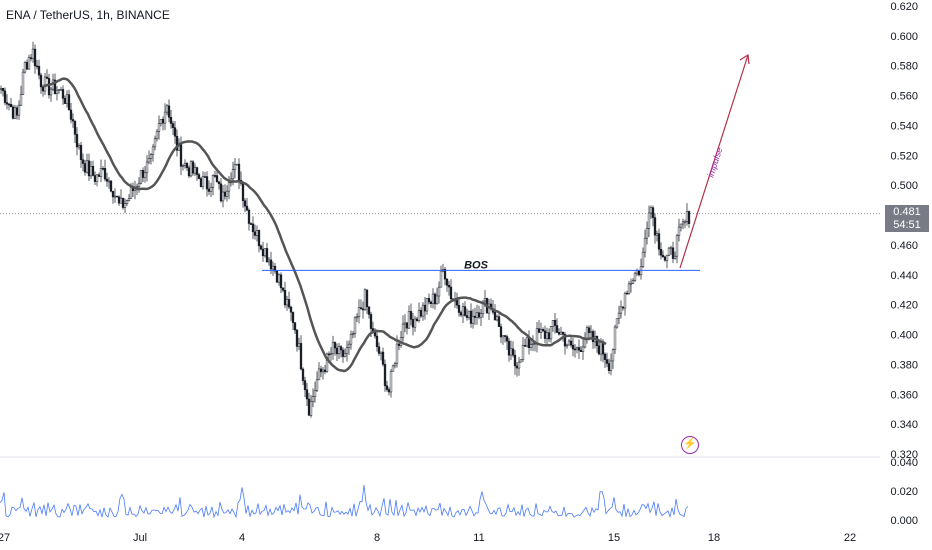 The image size is (932, 550). I want to click on indicator-series, so click(344, 502).